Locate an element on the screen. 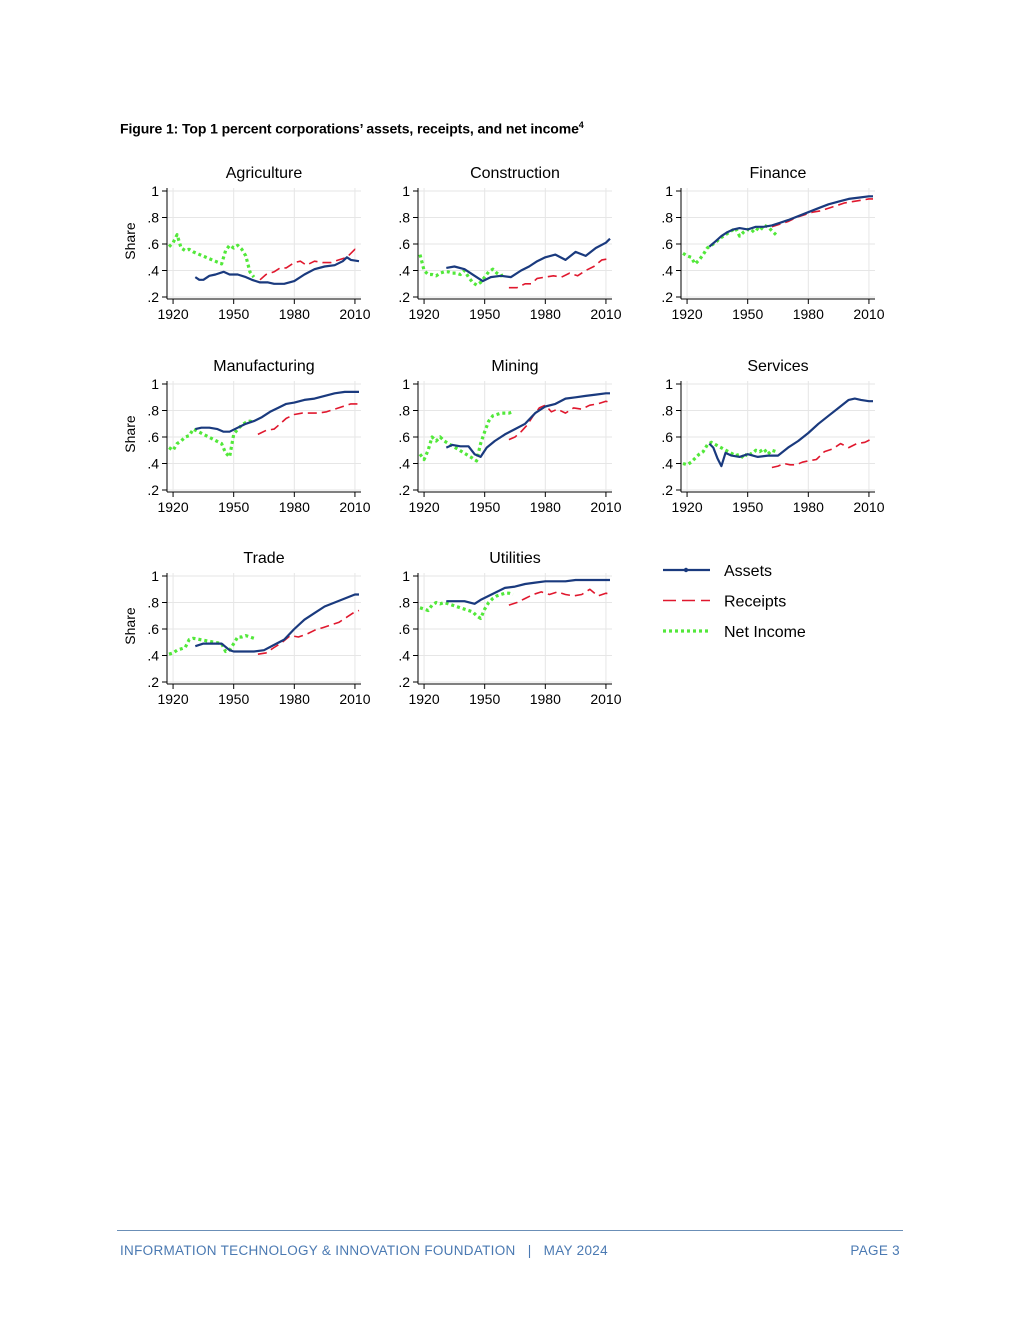 The width and height of the screenshot is (1020, 1320). panel-trade: .2 .4 .6 .8 1 1920 1950 1980 2010 Trade Share is located at coordinates (246, 628).